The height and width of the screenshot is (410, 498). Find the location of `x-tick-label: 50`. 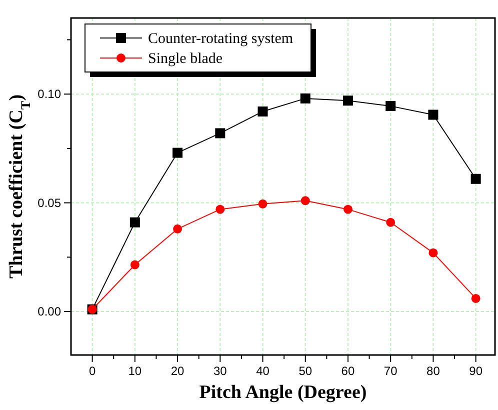

x-tick-label: 50 is located at coordinates (305, 371).